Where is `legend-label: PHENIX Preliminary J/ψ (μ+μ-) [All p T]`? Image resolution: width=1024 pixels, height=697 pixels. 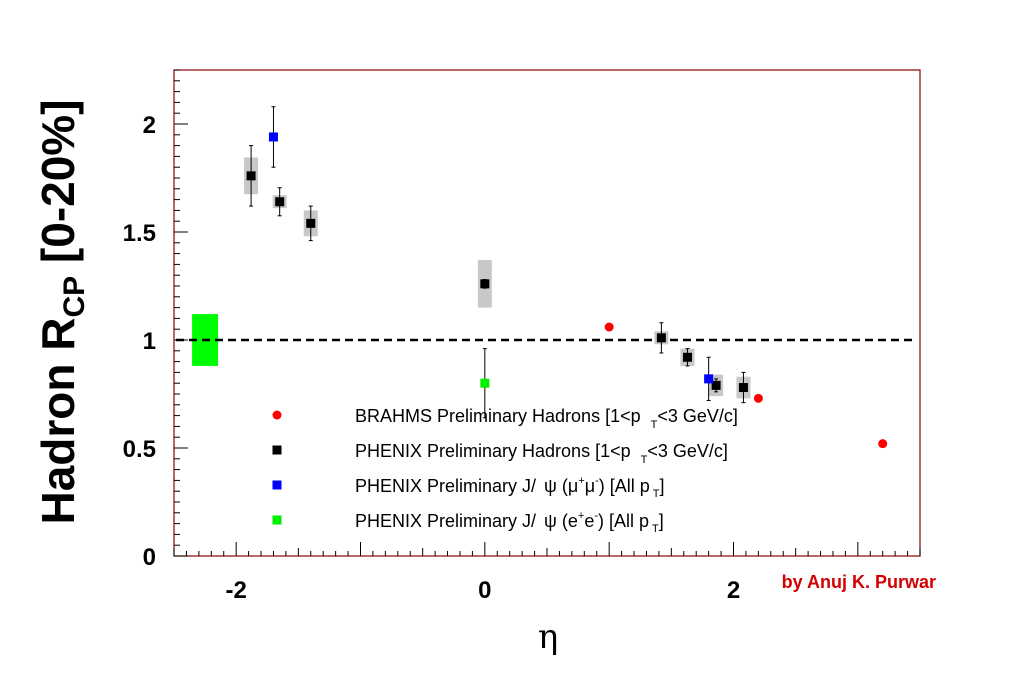
legend-label: PHENIX Preliminary J/ψ (μ+μ-) [All p T] is located at coordinates (510, 487).